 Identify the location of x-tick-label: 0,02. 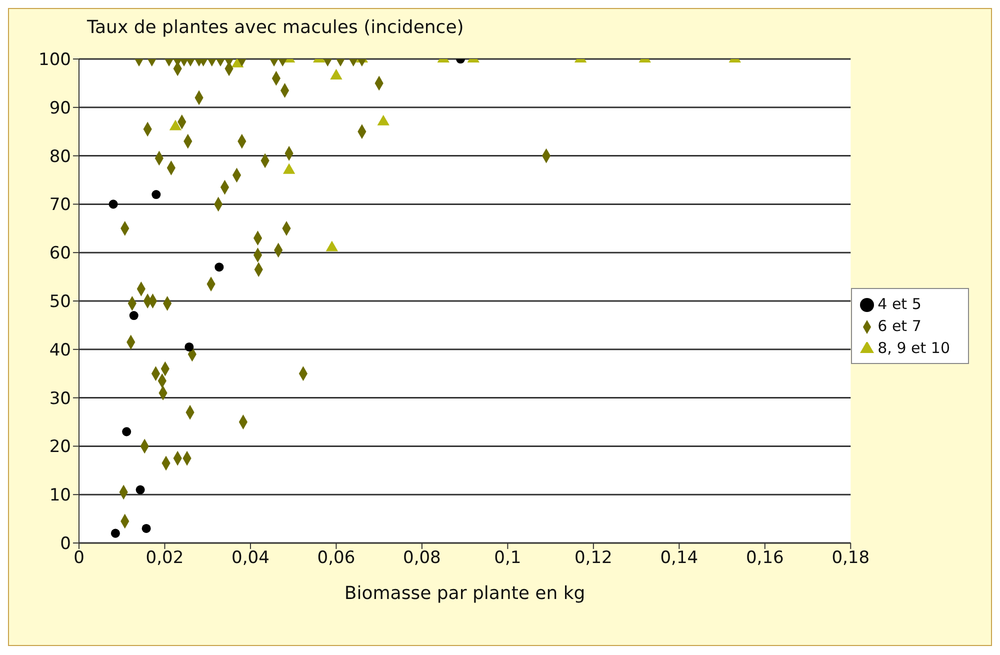
(165, 558).